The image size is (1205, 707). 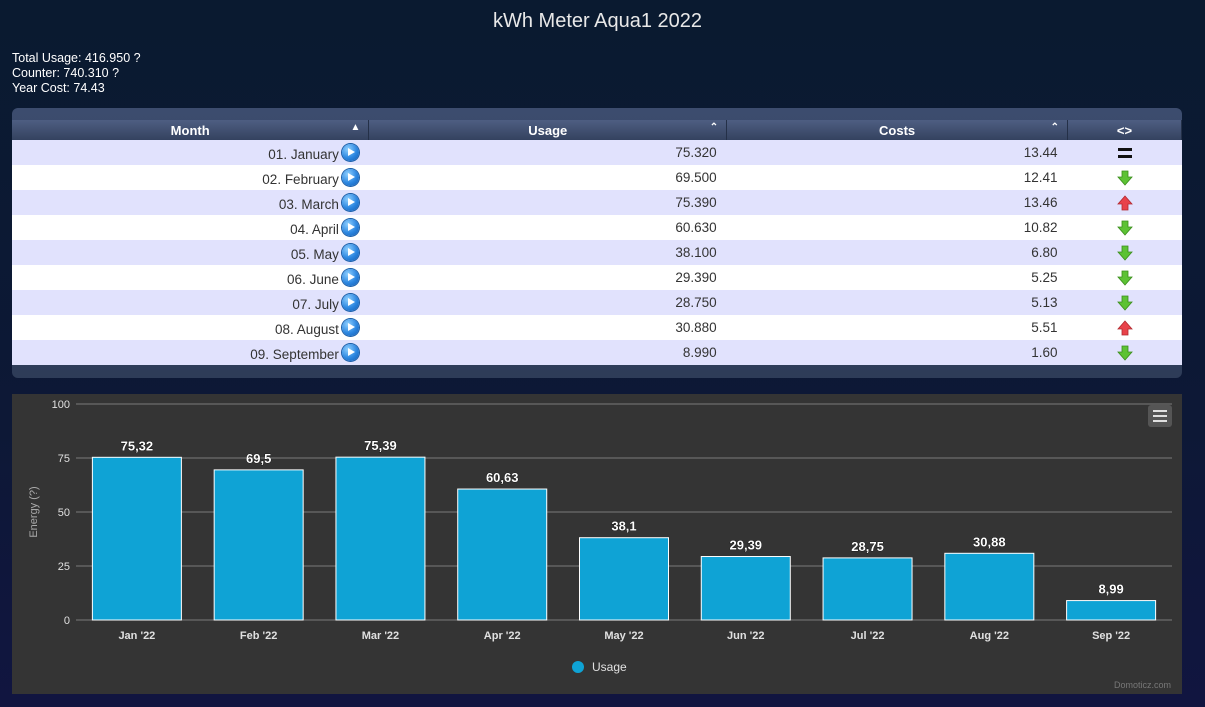 What do you see at coordinates (1111, 636) in the screenshot?
I see `x-tick-label: Sep '22` at bounding box center [1111, 636].